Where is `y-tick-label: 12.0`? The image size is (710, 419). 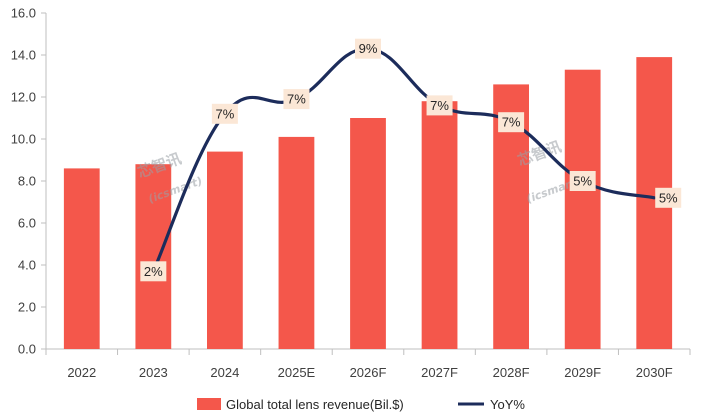
y-tick-label: 12.0 is located at coordinates (23, 97).